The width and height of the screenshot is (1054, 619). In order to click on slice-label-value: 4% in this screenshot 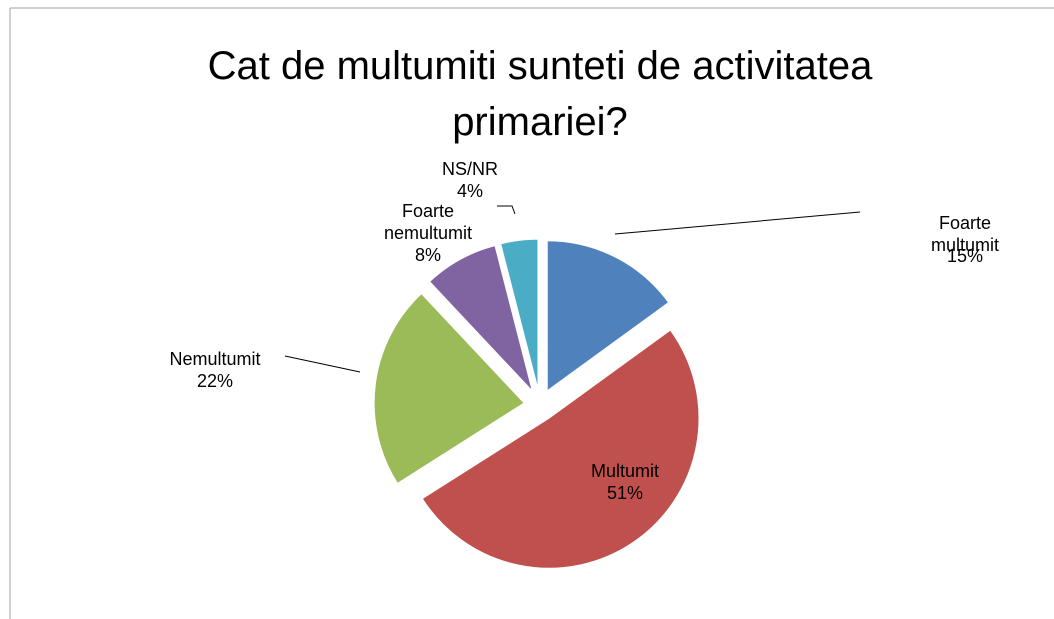, I will do `click(470, 191)`.